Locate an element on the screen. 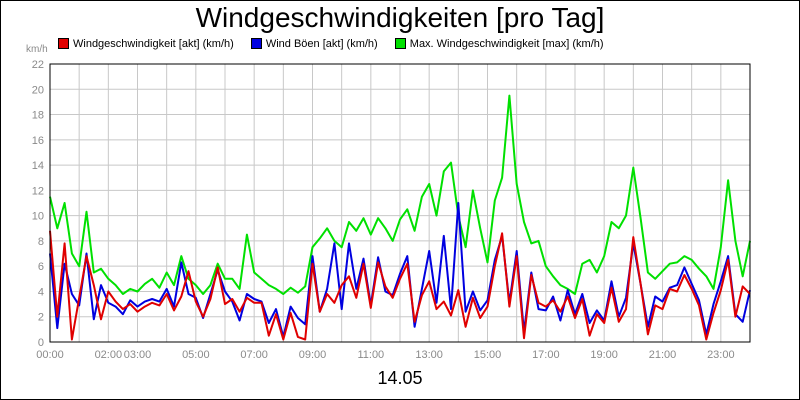 Image resolution: width=800 pixels, height=400 pixels. y-tick-label: 0 is located at coordinates (41, 343).